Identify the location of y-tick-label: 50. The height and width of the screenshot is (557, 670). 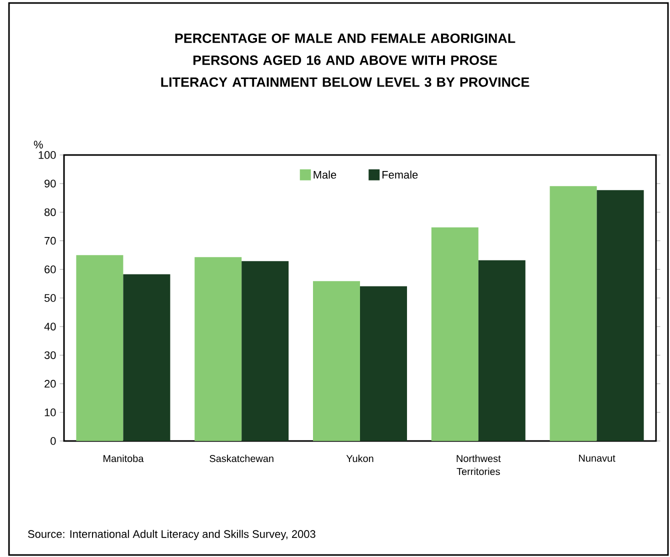
(50, 298).